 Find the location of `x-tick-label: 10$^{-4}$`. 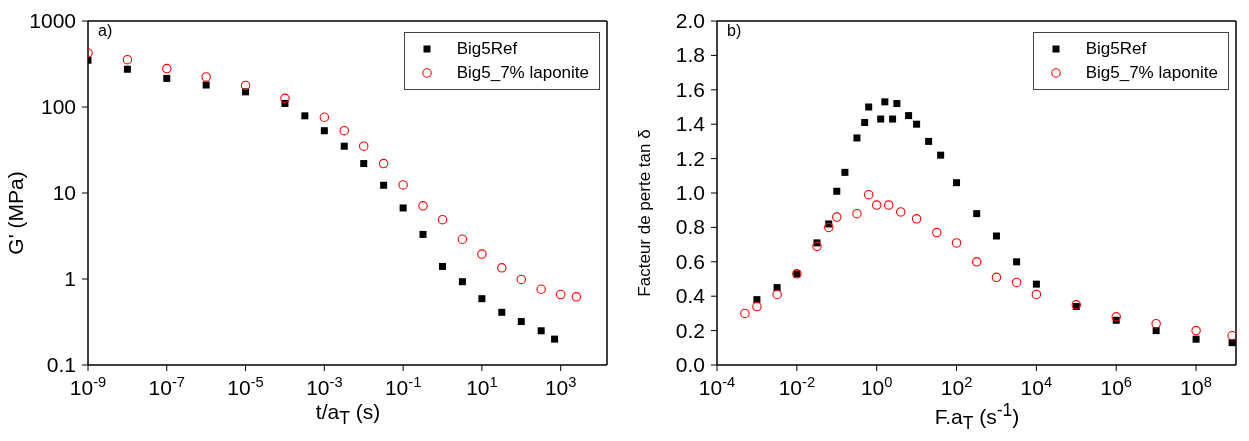

x-tick-label: 10$^{-4}$ is located at coordinates (717, 386).